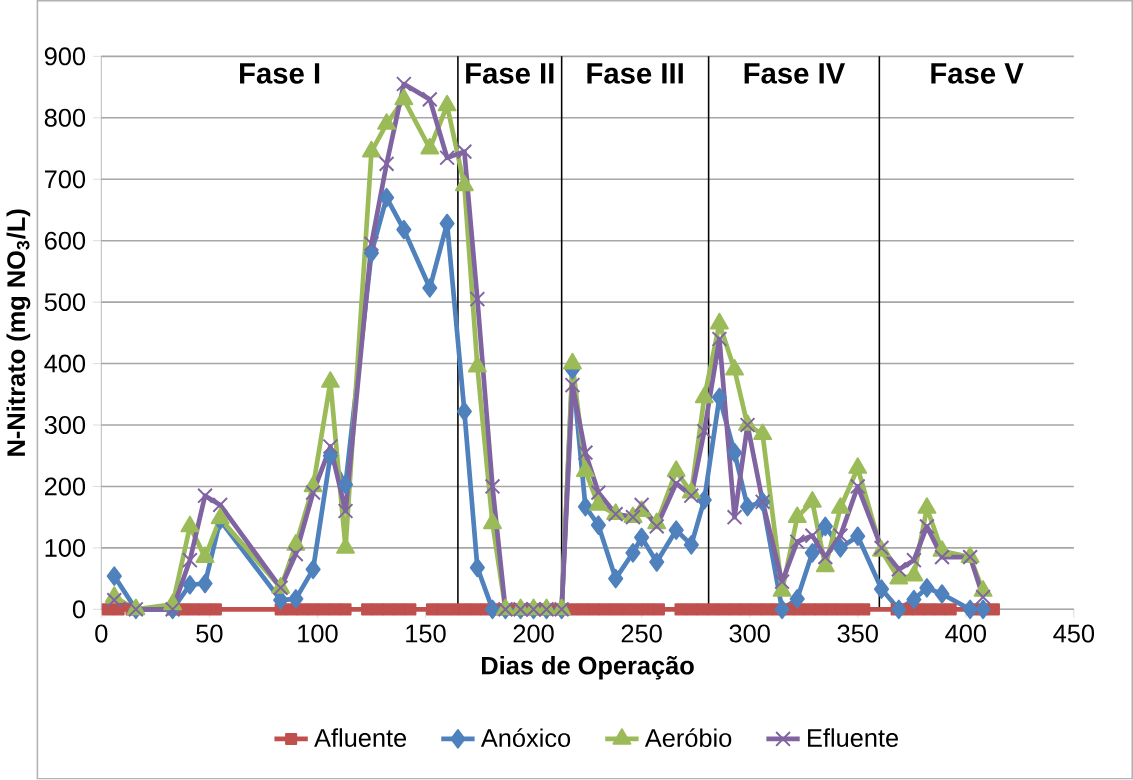 The image size is (1133, 780). Describe the element at coordinates (65, 240) in the screenshot. I see `y-tick-label: 600` at that location.